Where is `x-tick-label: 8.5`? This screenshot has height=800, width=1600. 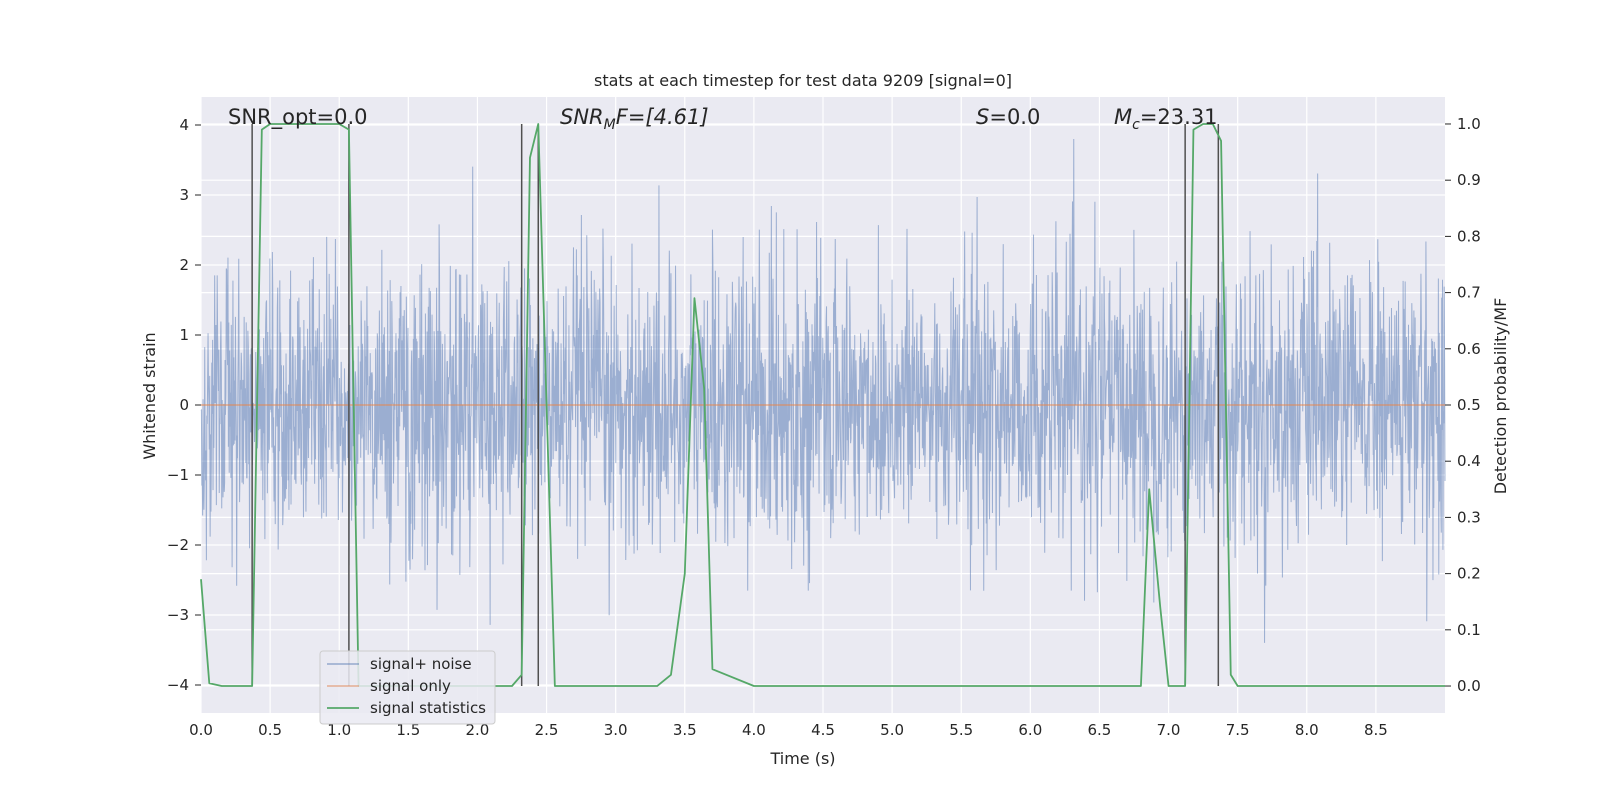 x-tick-label: 8.5 is located at coordinates (1376, 730).